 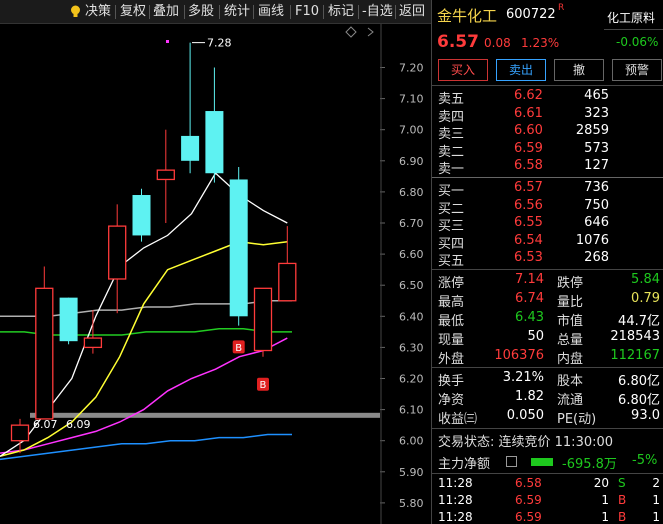 I want to click on toolbar-restore-rights: 复权, so click(x=133, y=11).